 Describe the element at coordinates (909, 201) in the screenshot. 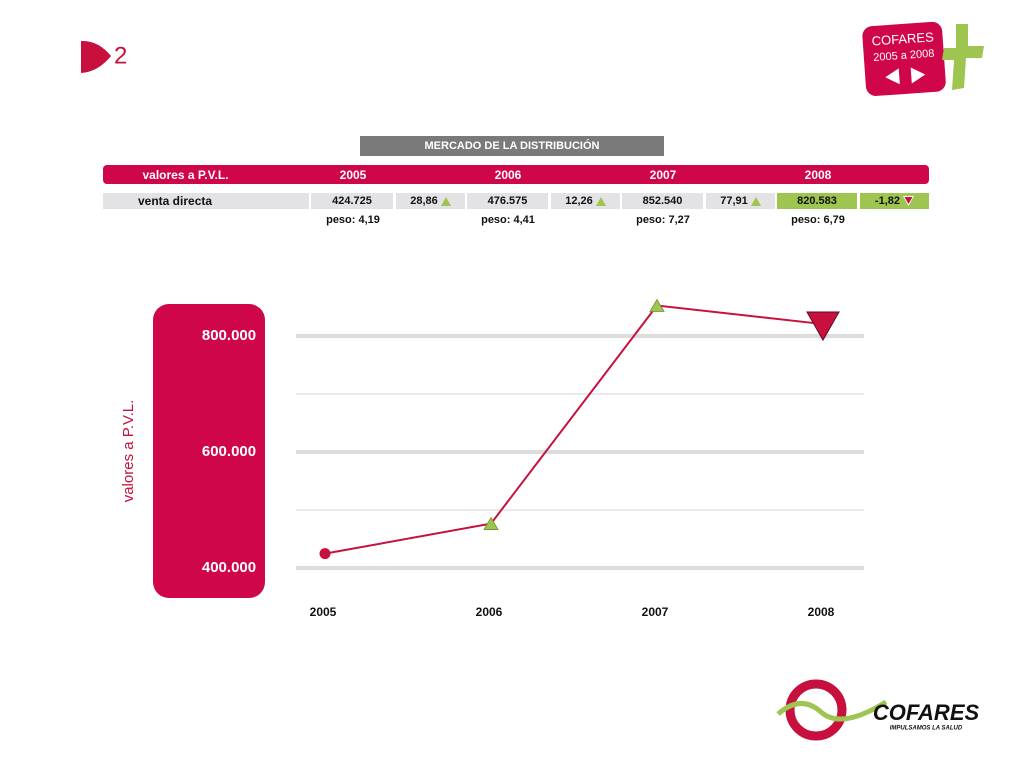

I see `down-icon` at that location.